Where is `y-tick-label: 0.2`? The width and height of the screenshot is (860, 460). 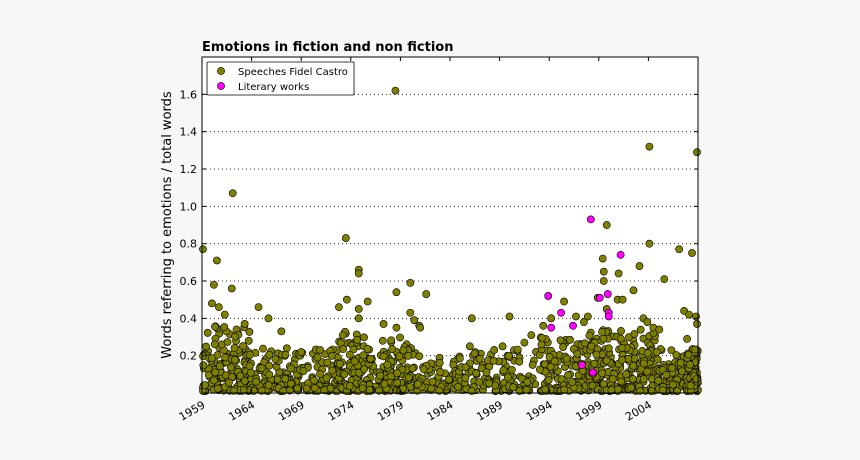 y-tick-label: 0.2 is located at coordinates (189, 356).